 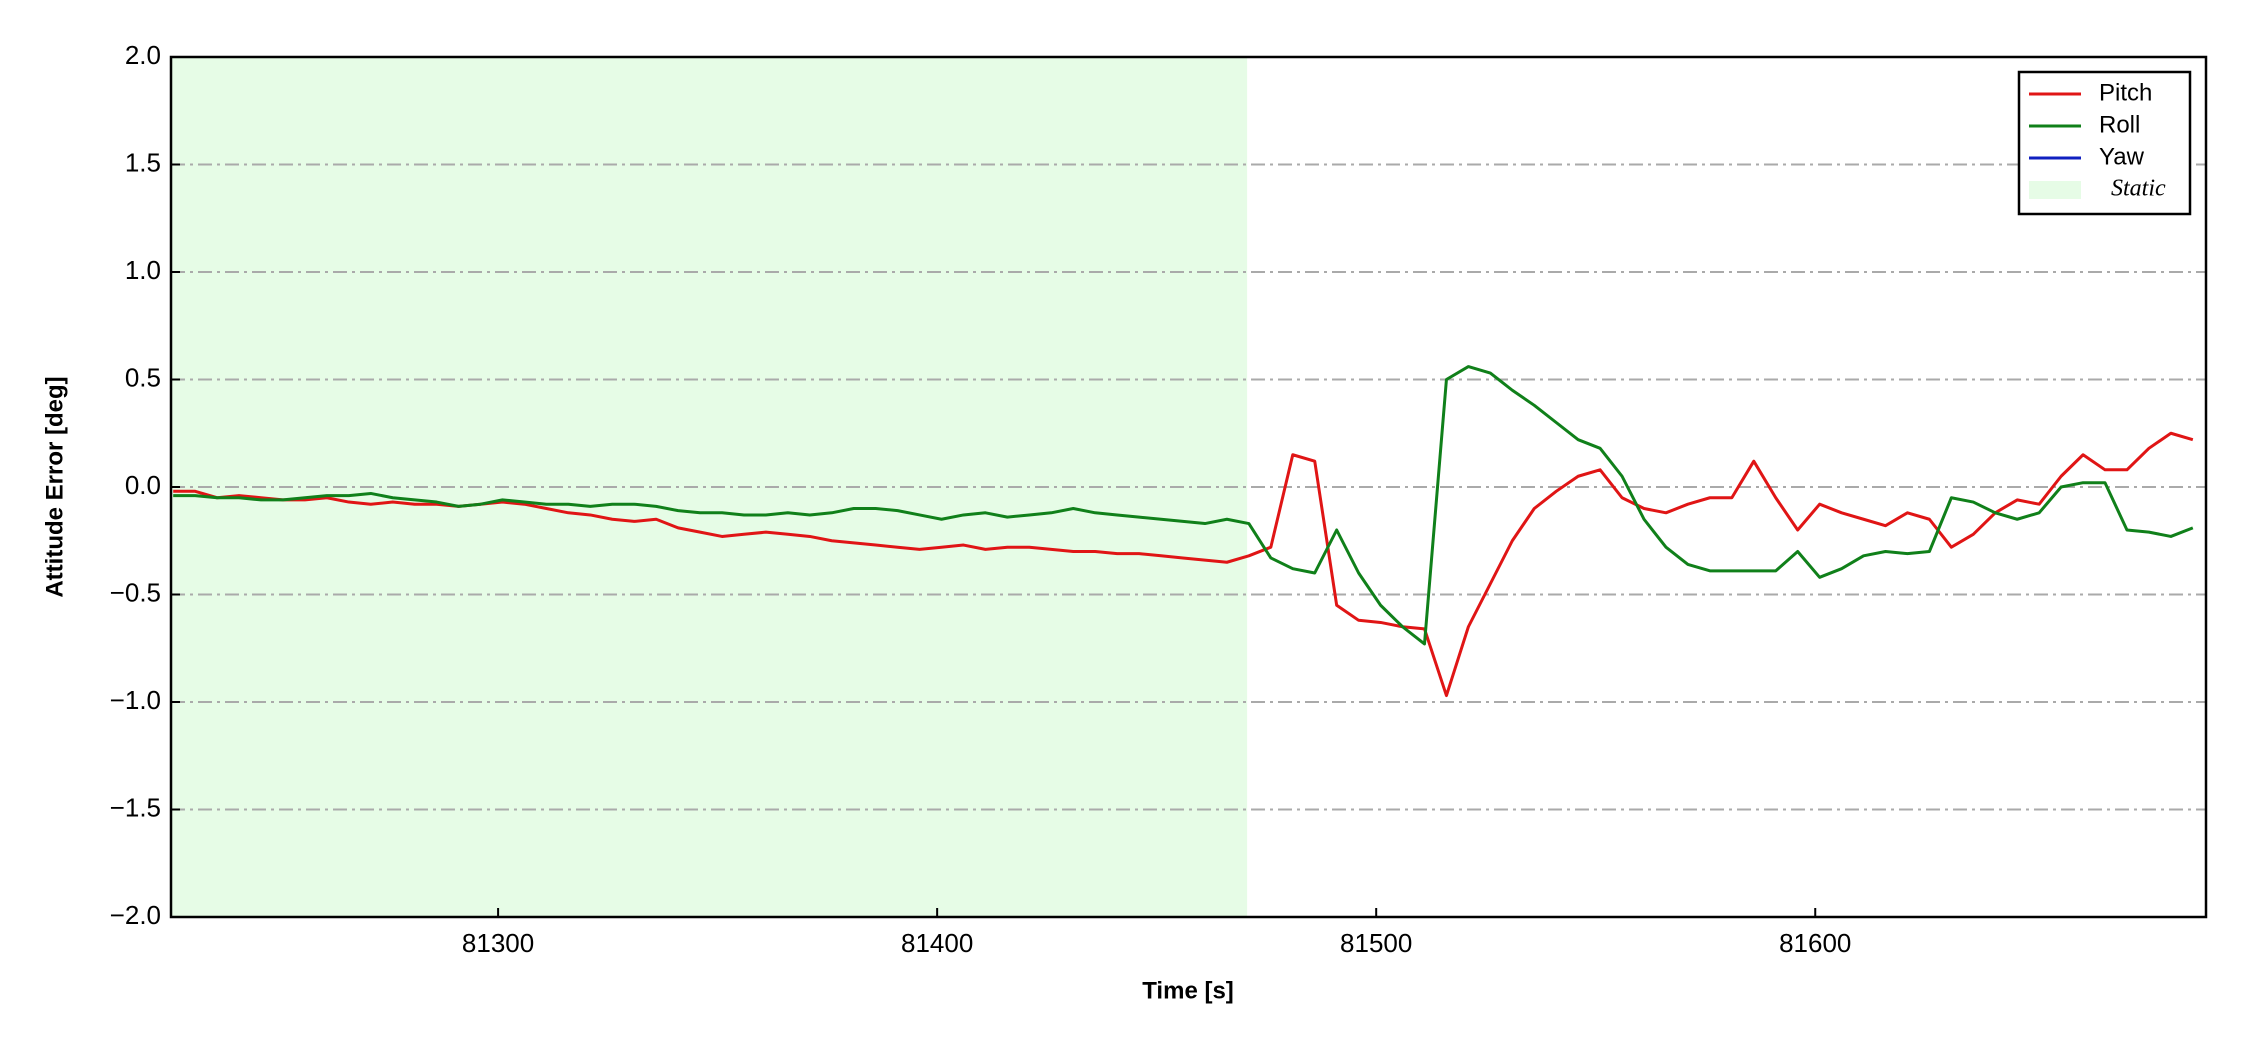 I want to click on y-tick-label: −0.5, so click(x=135, y=592).